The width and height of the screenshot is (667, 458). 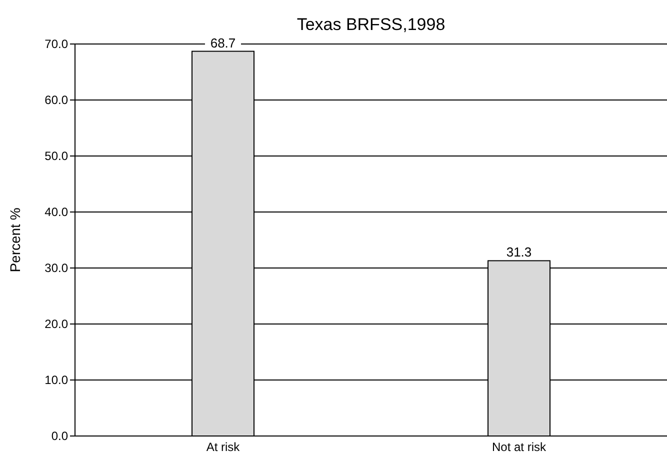 What do you see at coordinates (56, 44) in the screenshot?
I see `y-tick-label: 70.0` at bounding box center [56, 44].